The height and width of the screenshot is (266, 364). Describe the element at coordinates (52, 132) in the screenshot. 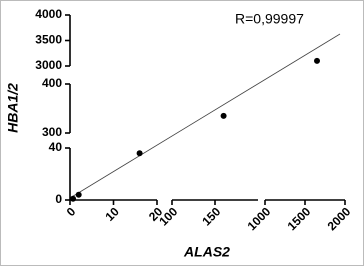

I see `y-tick-label: 300` at that location.